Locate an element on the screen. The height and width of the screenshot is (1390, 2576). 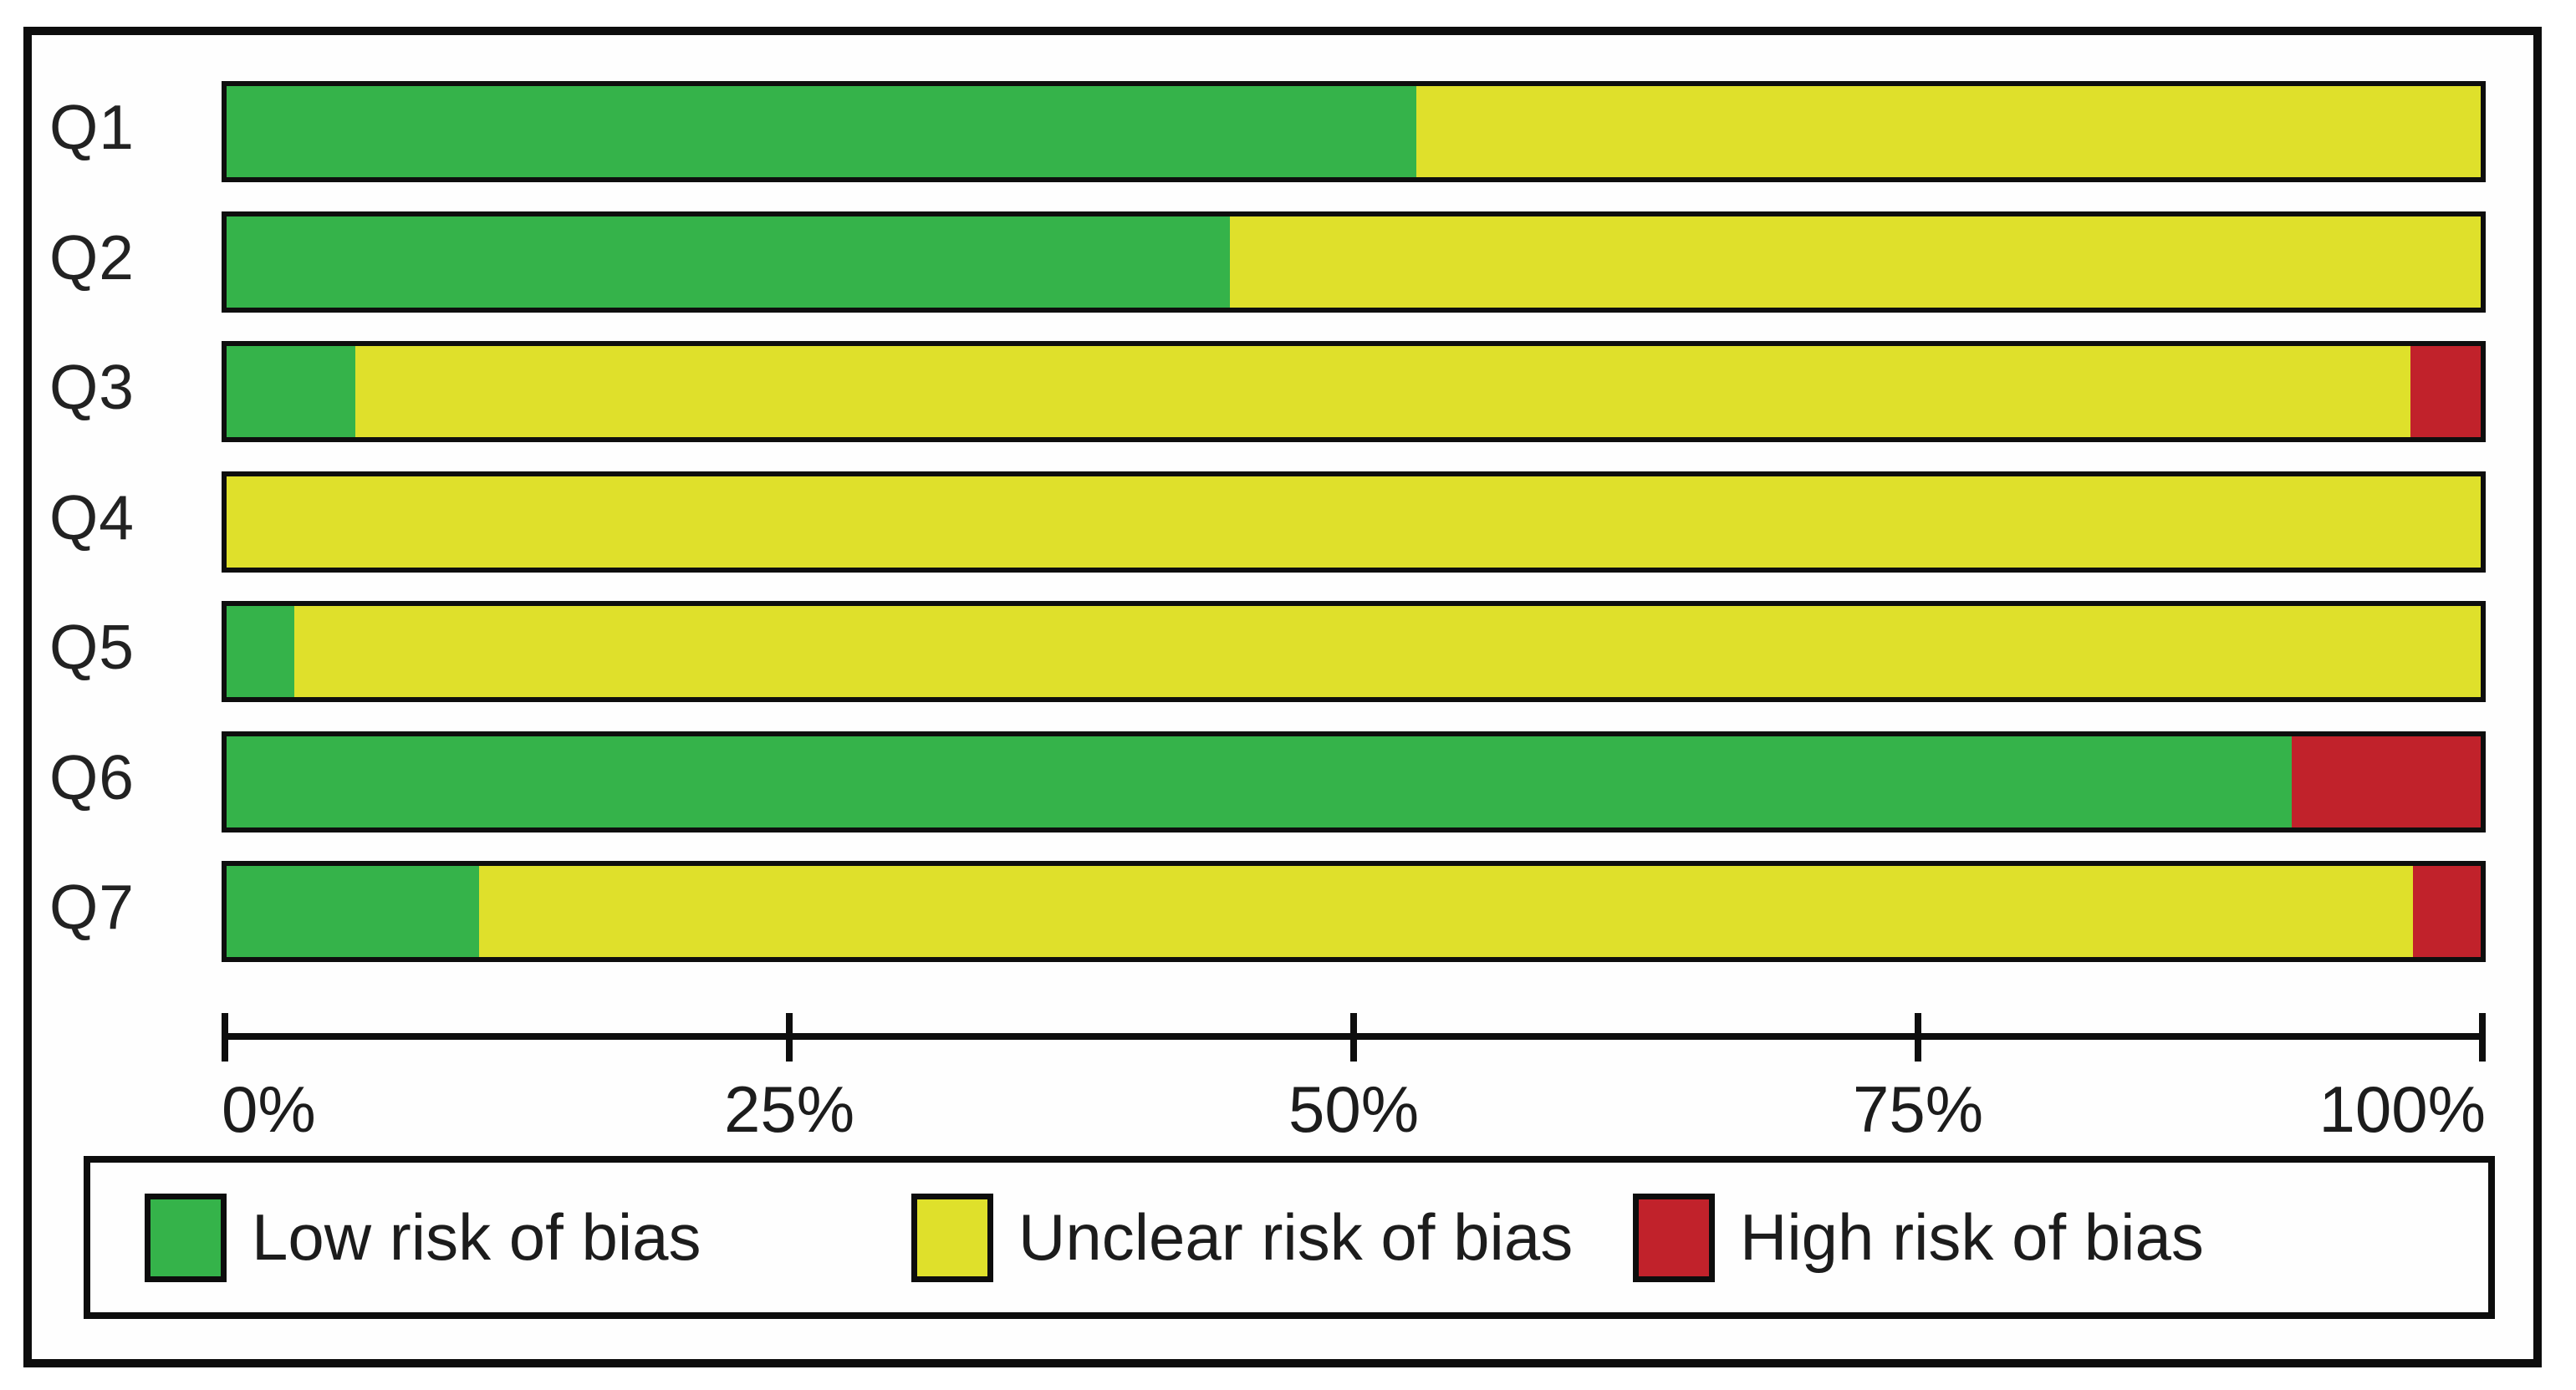
bar-segment-q3-unclear is located at coordinates (1383, 391).